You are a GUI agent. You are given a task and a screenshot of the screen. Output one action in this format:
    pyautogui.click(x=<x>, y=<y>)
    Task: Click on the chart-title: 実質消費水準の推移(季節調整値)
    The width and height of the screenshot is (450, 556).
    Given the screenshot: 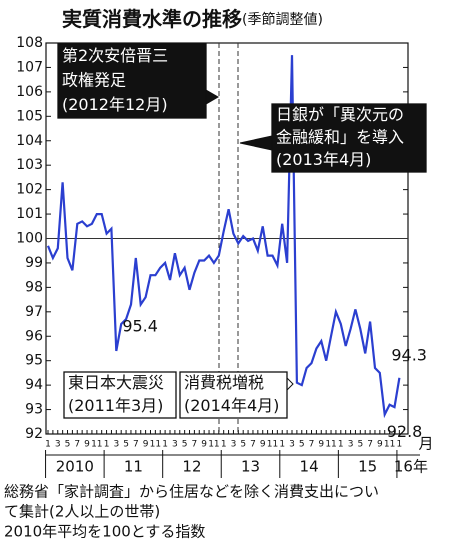 What is the action you would take?
    pyautogui.click(x=192, y=19)
    